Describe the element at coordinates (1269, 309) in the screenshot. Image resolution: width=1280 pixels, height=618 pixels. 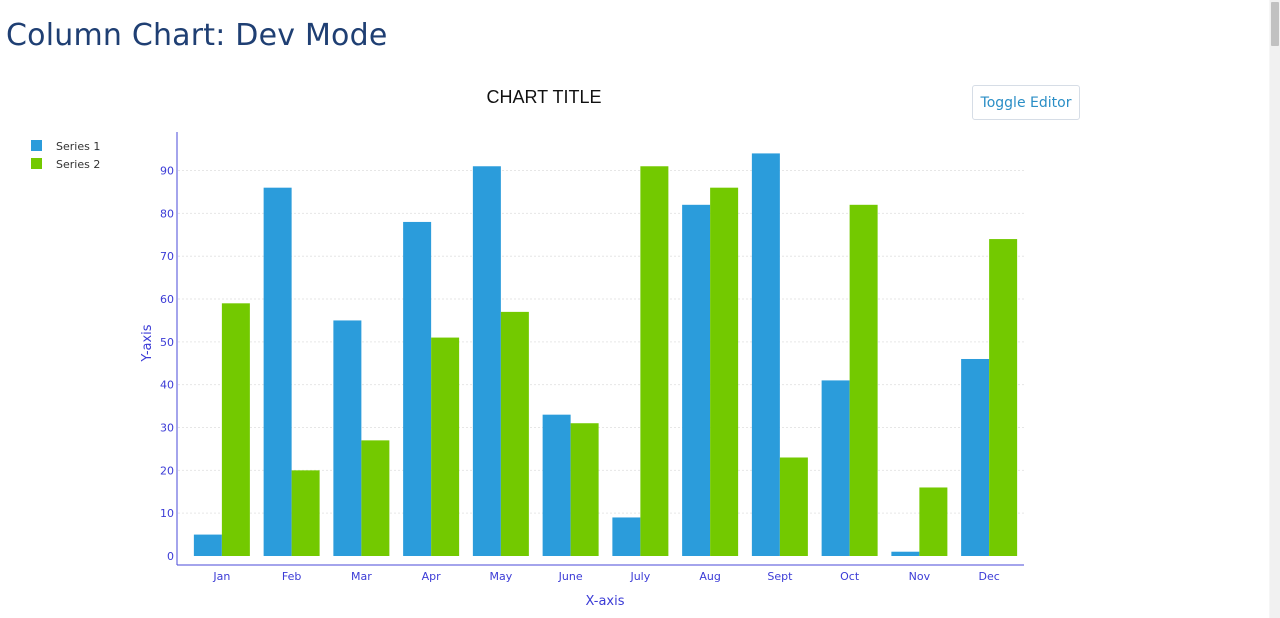
I see `scrollbar-divider` at that location.